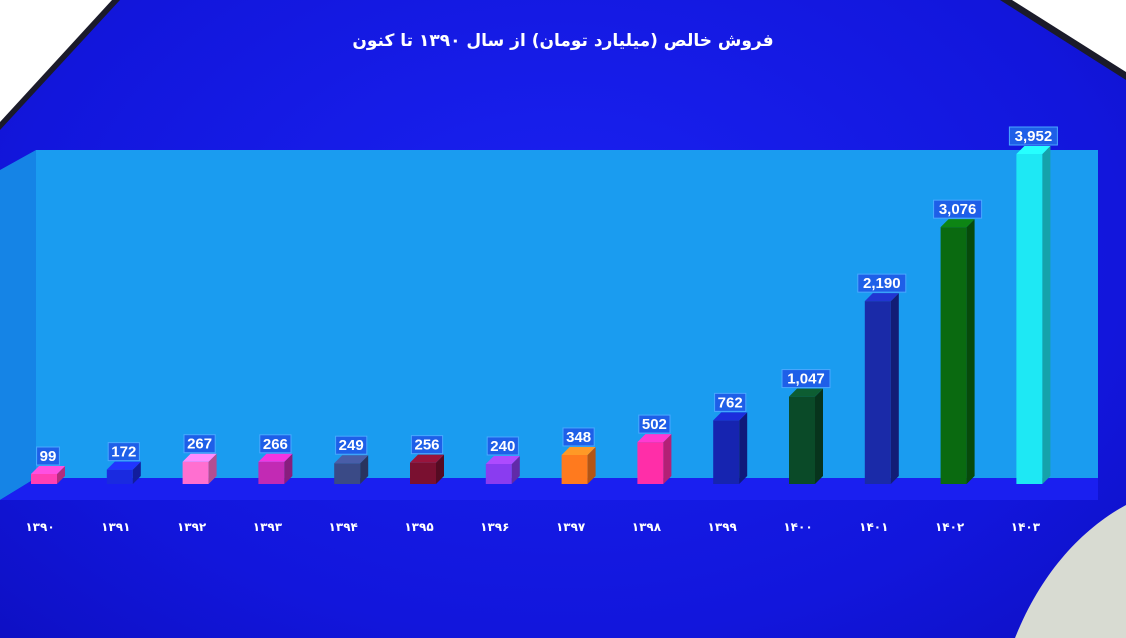 The width and height of the screenshot is (1126, 638). I want to click on frame-corner-right-inner, so click(1069, 36).